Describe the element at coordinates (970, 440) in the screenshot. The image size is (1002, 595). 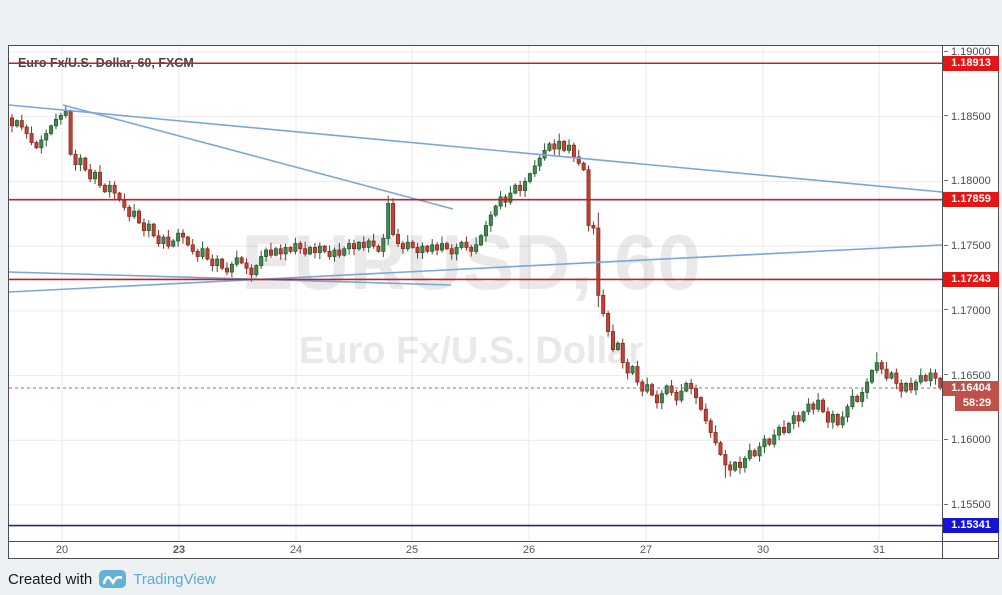
I see `price-tick-label: 1.16000` at that location.